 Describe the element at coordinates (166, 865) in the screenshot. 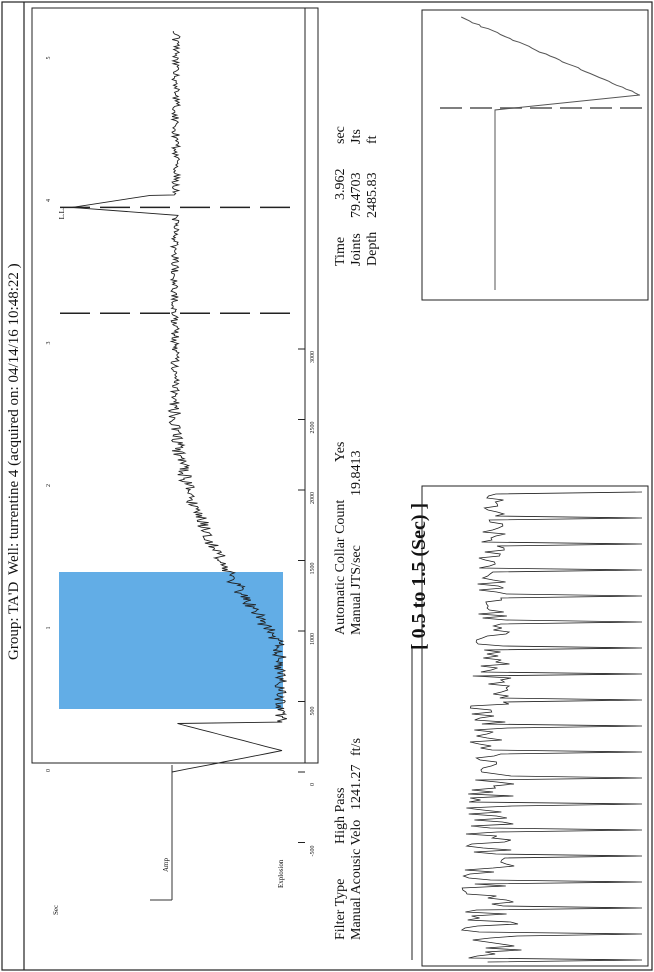

I see `amp-axis-label: Amp` at that location.